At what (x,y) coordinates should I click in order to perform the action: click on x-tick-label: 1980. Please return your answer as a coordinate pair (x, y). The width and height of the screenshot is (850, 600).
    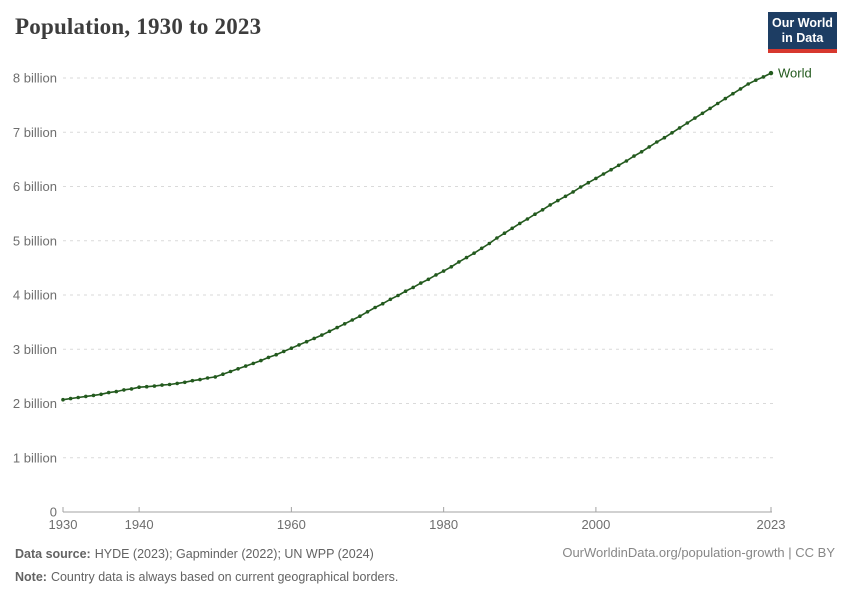
    Looking at the image, I should click on (443, 524).